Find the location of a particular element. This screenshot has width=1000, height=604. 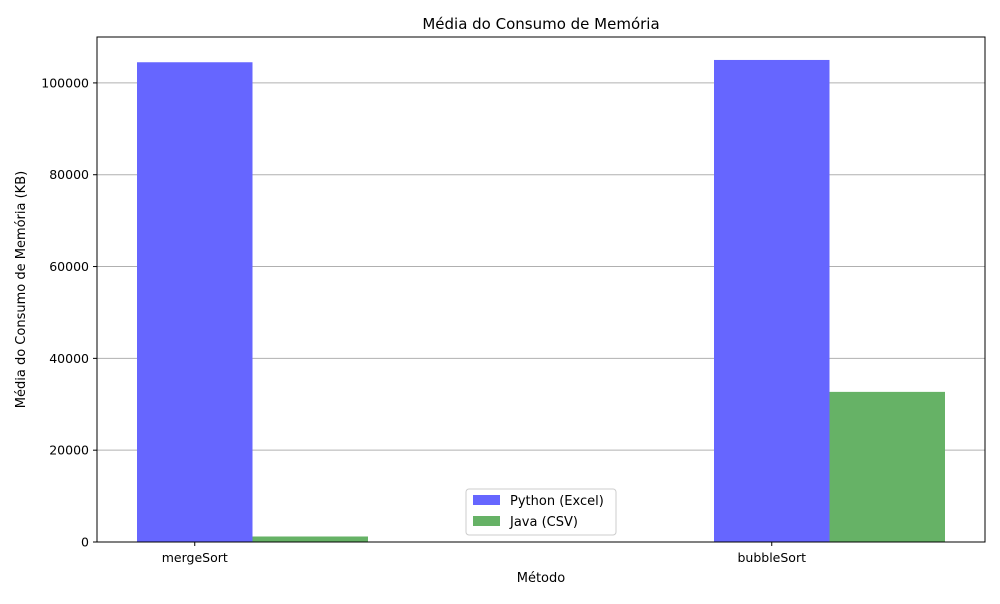

x-axis-label: Método is located at coordinates (541, 578).